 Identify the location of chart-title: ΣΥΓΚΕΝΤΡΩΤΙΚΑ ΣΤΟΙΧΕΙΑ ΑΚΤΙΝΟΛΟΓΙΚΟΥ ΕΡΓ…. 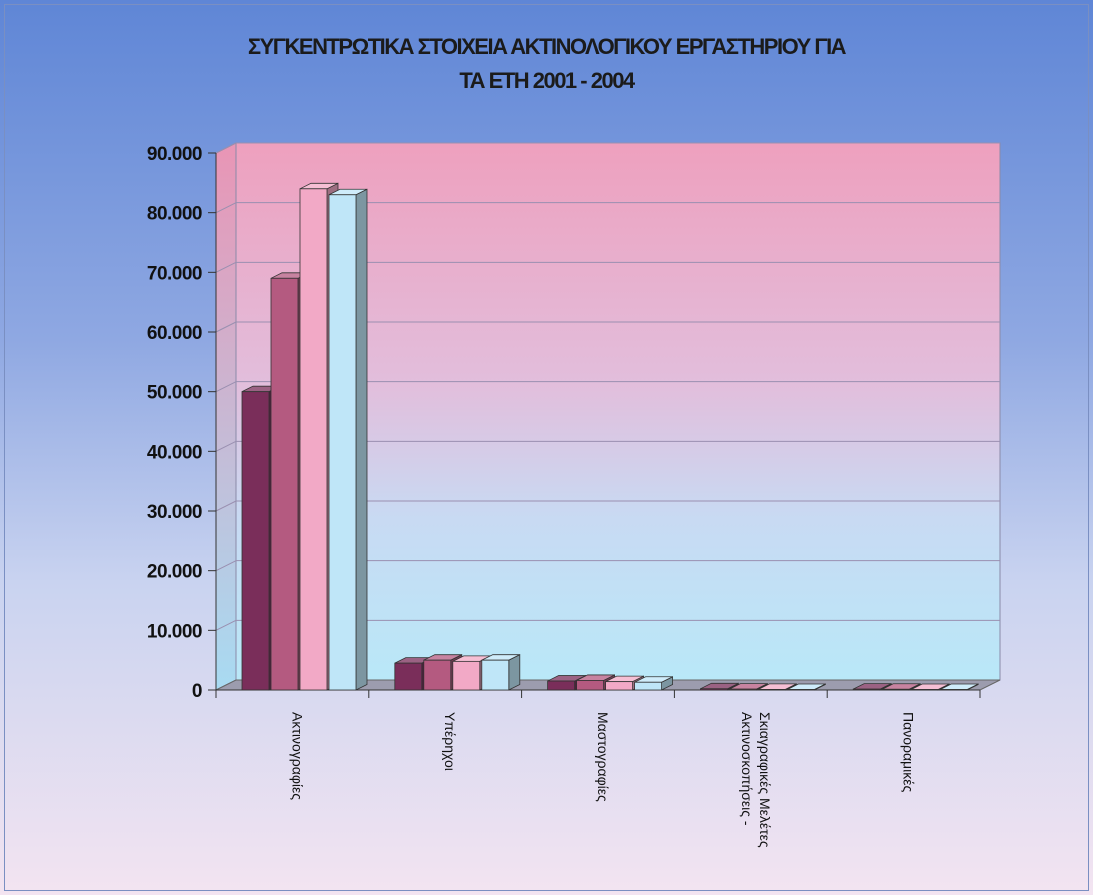
(546, 64).